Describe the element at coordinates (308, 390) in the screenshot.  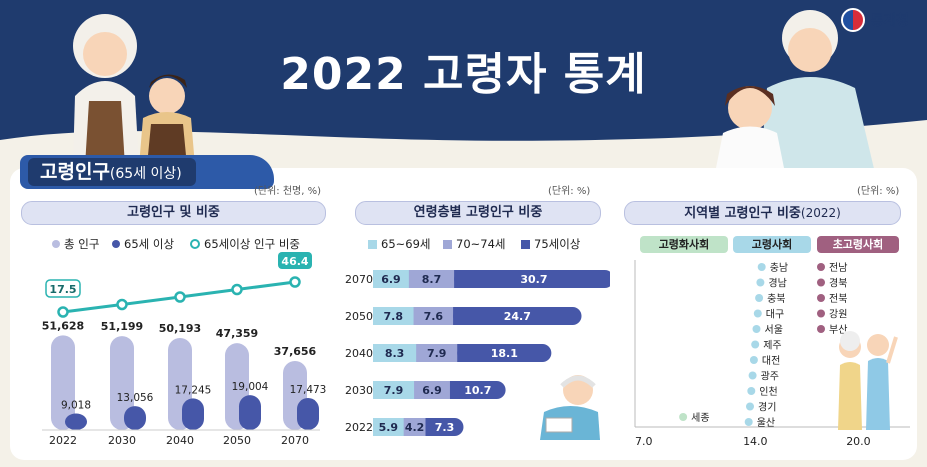
I see `elderly-population-label: 17,473` at that location.